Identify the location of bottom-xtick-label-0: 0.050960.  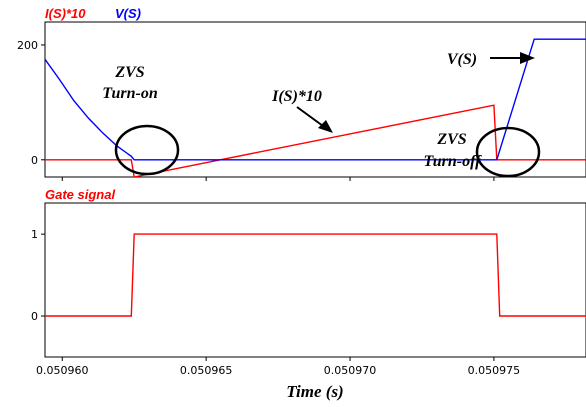
(62, 370).